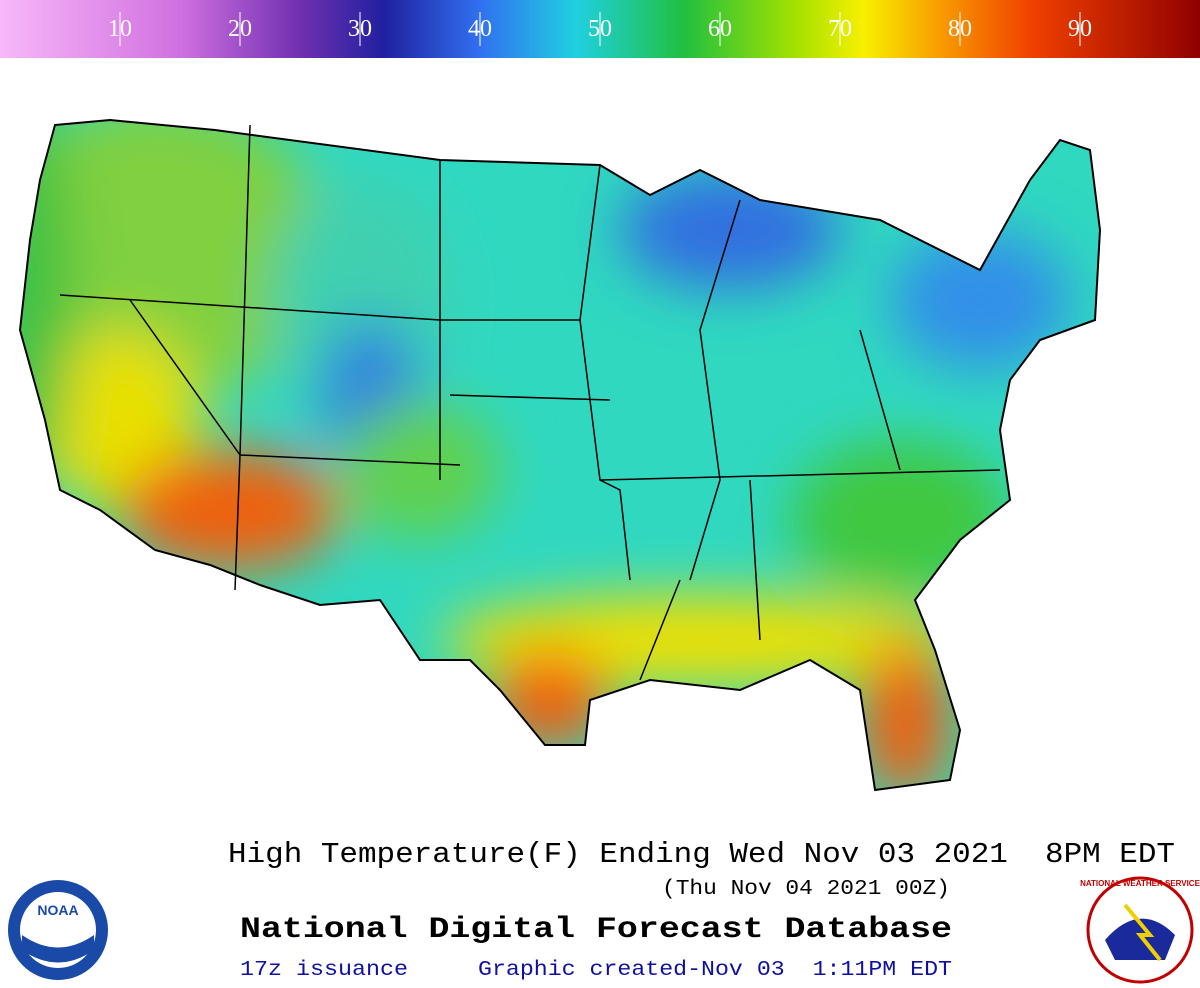  I want to click on created: Graphic created-Nov 03 1:11PM EDT, so click(715, 970).